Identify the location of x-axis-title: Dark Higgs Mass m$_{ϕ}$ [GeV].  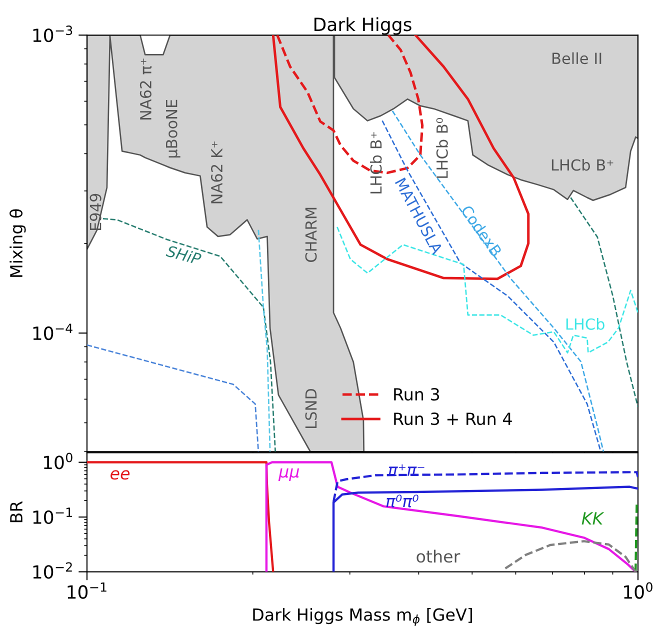
(362, 617).